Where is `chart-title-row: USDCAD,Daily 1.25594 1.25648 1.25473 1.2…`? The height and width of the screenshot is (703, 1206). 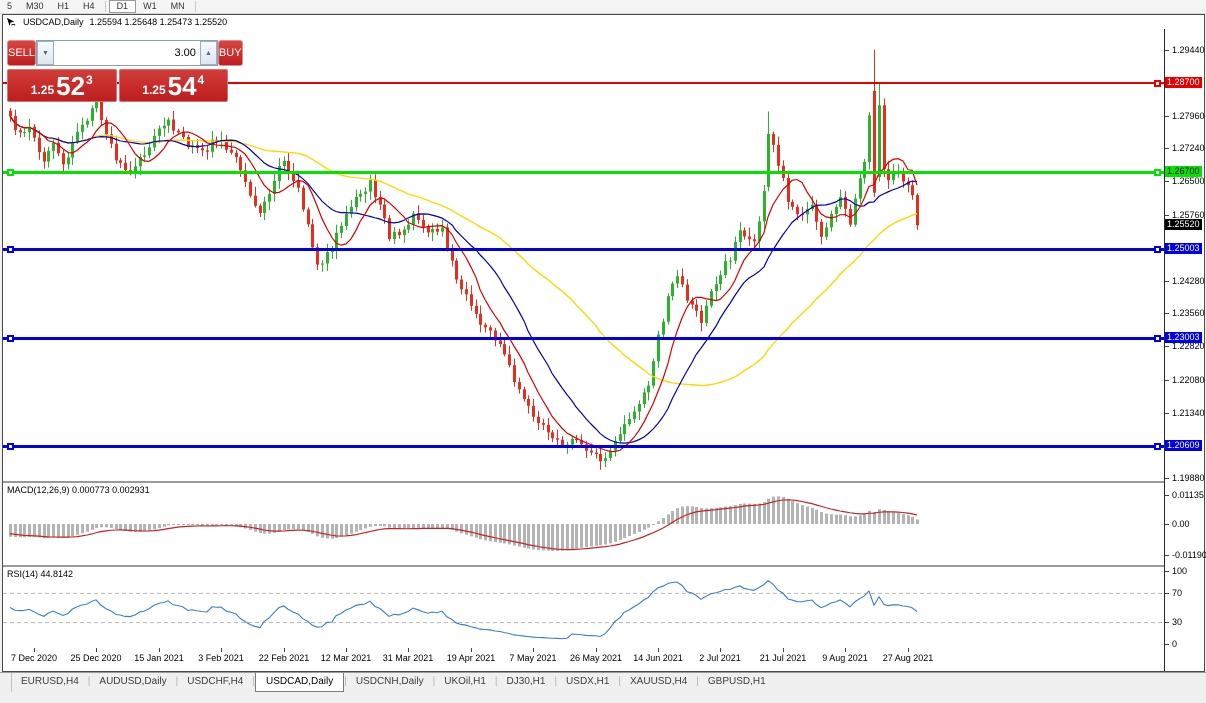 chart-title-row: USDCAD,Daily 1.25594 1.25648 1.25473 1.2… is located at coordinates (603, 22).